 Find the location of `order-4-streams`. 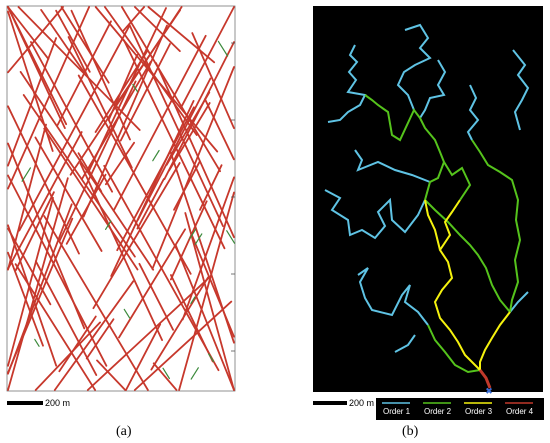

order-4-streams is located at coordinates (485, 379).